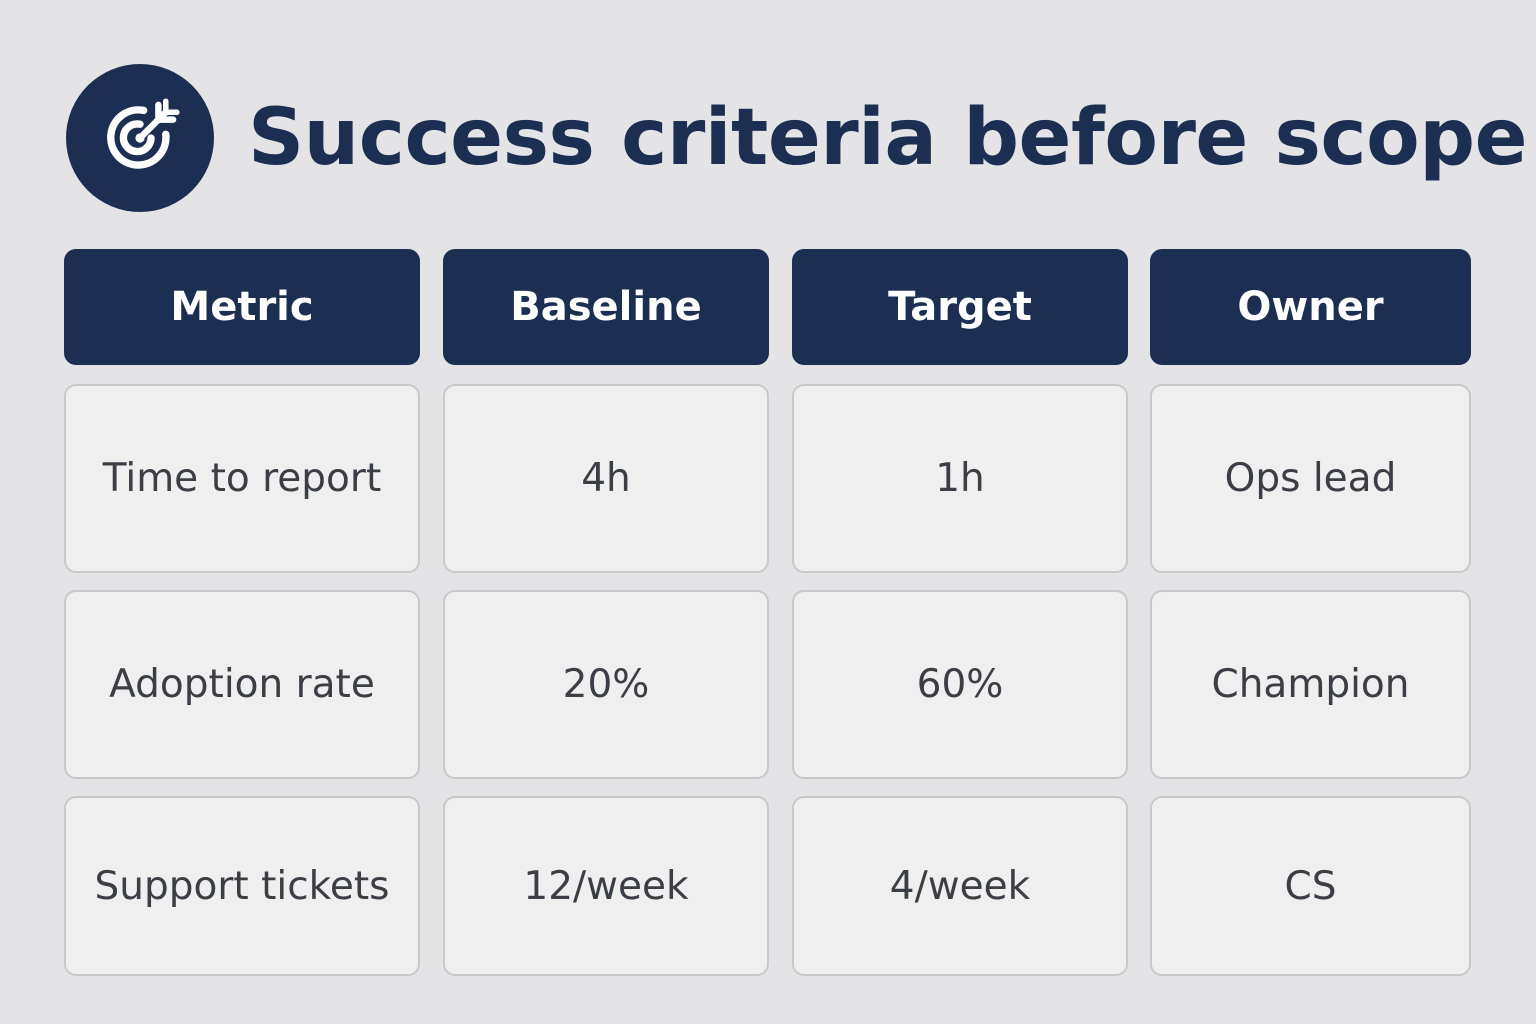  I want to click on page-header: Success criteria before scope, so click(796, 138).